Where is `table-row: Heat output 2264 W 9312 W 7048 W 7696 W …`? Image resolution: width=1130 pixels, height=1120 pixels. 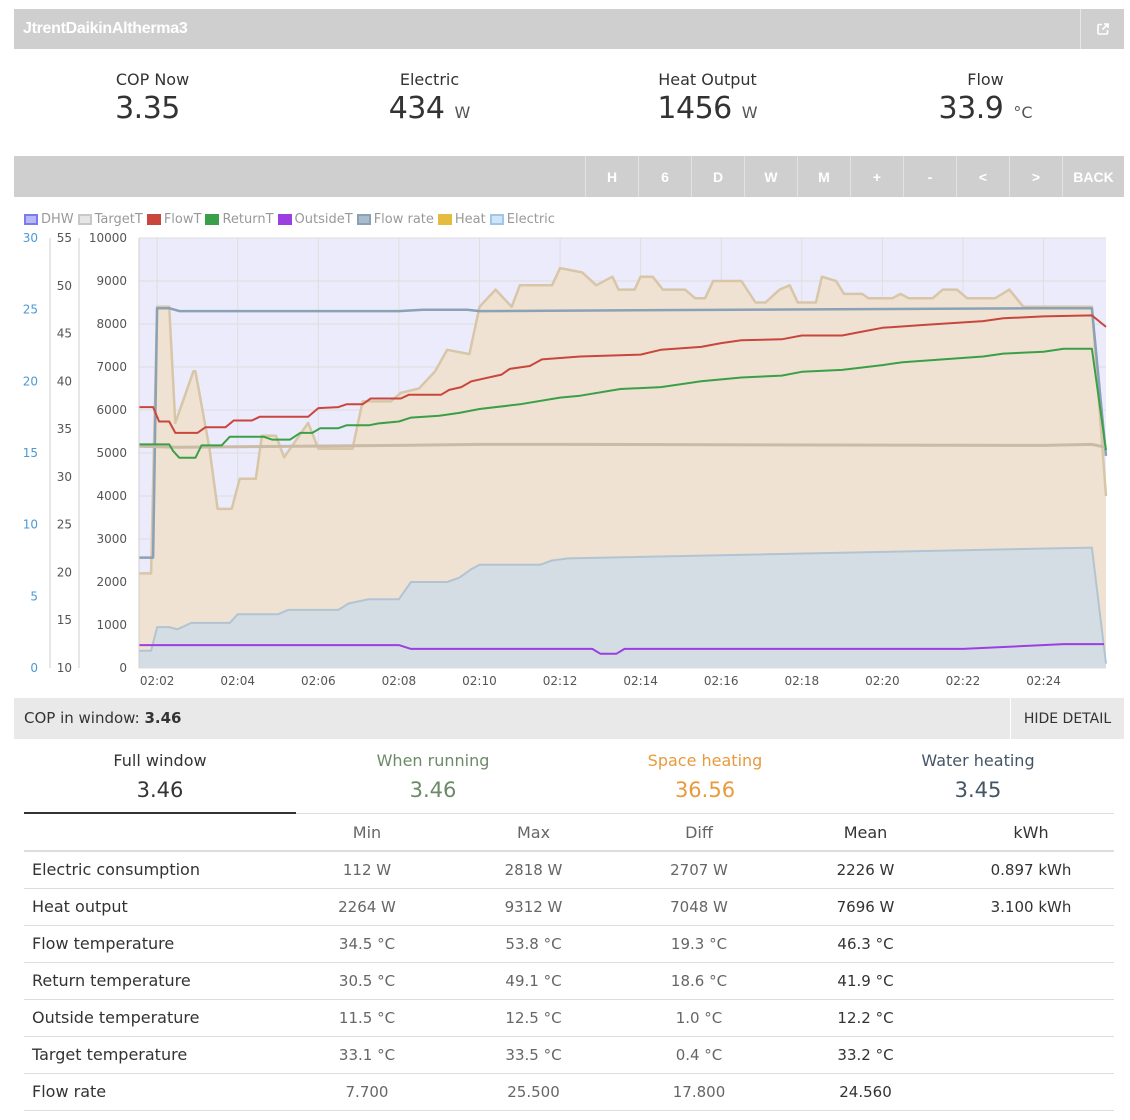
table-row: Heat output 2264 W 9312 W 7048 W 7696 W … is located at coordinates (569, 907).